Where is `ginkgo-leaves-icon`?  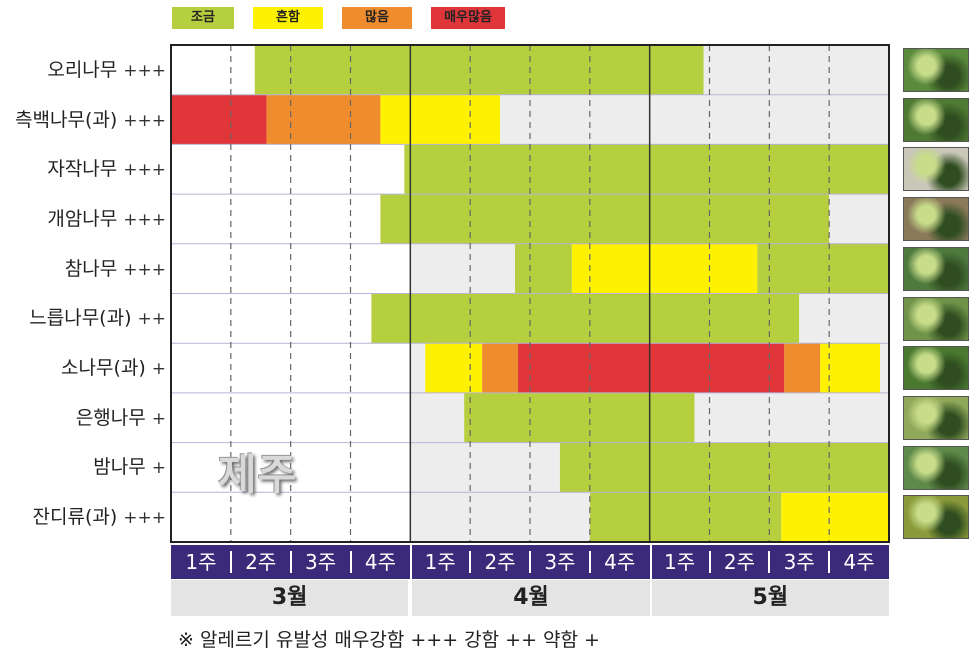
ginkgo-leaves-icon is located at coordinates (936, 417).